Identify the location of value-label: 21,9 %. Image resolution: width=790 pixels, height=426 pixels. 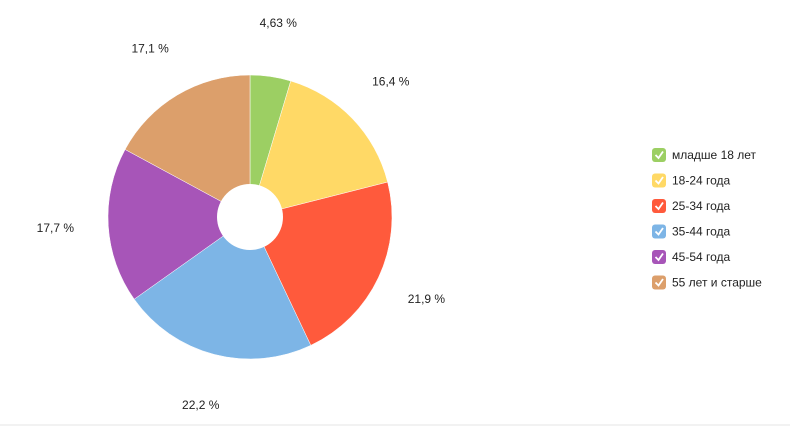
(427, 299).